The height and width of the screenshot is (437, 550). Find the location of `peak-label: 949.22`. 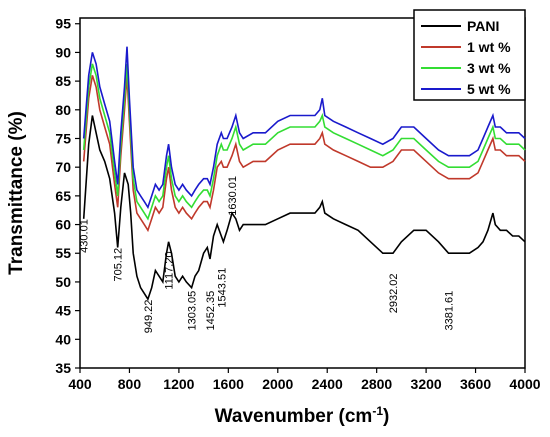

peak-label: 949.22 is located at coordinates (149, 317).